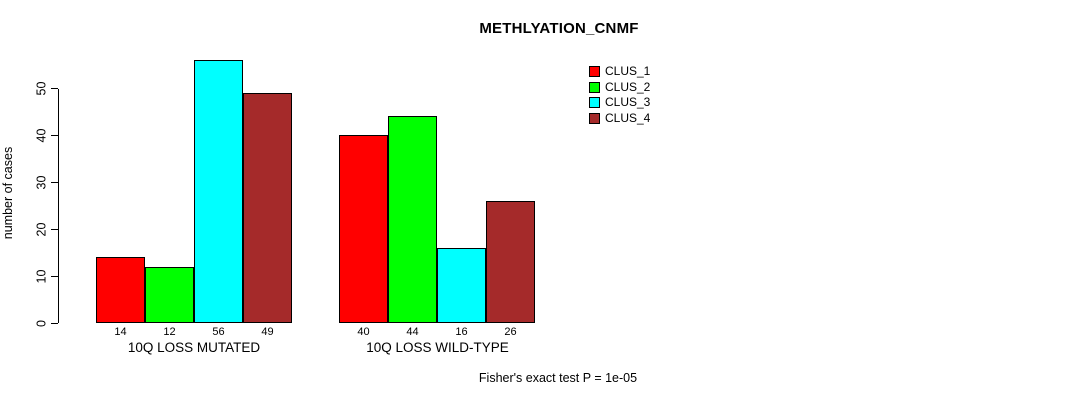 This screenshot has width=1090, height=400. Describe the element at coordinates (628, 86) in the screenshot. I see `legend-label-clus-2: CLUS_2` at that location.